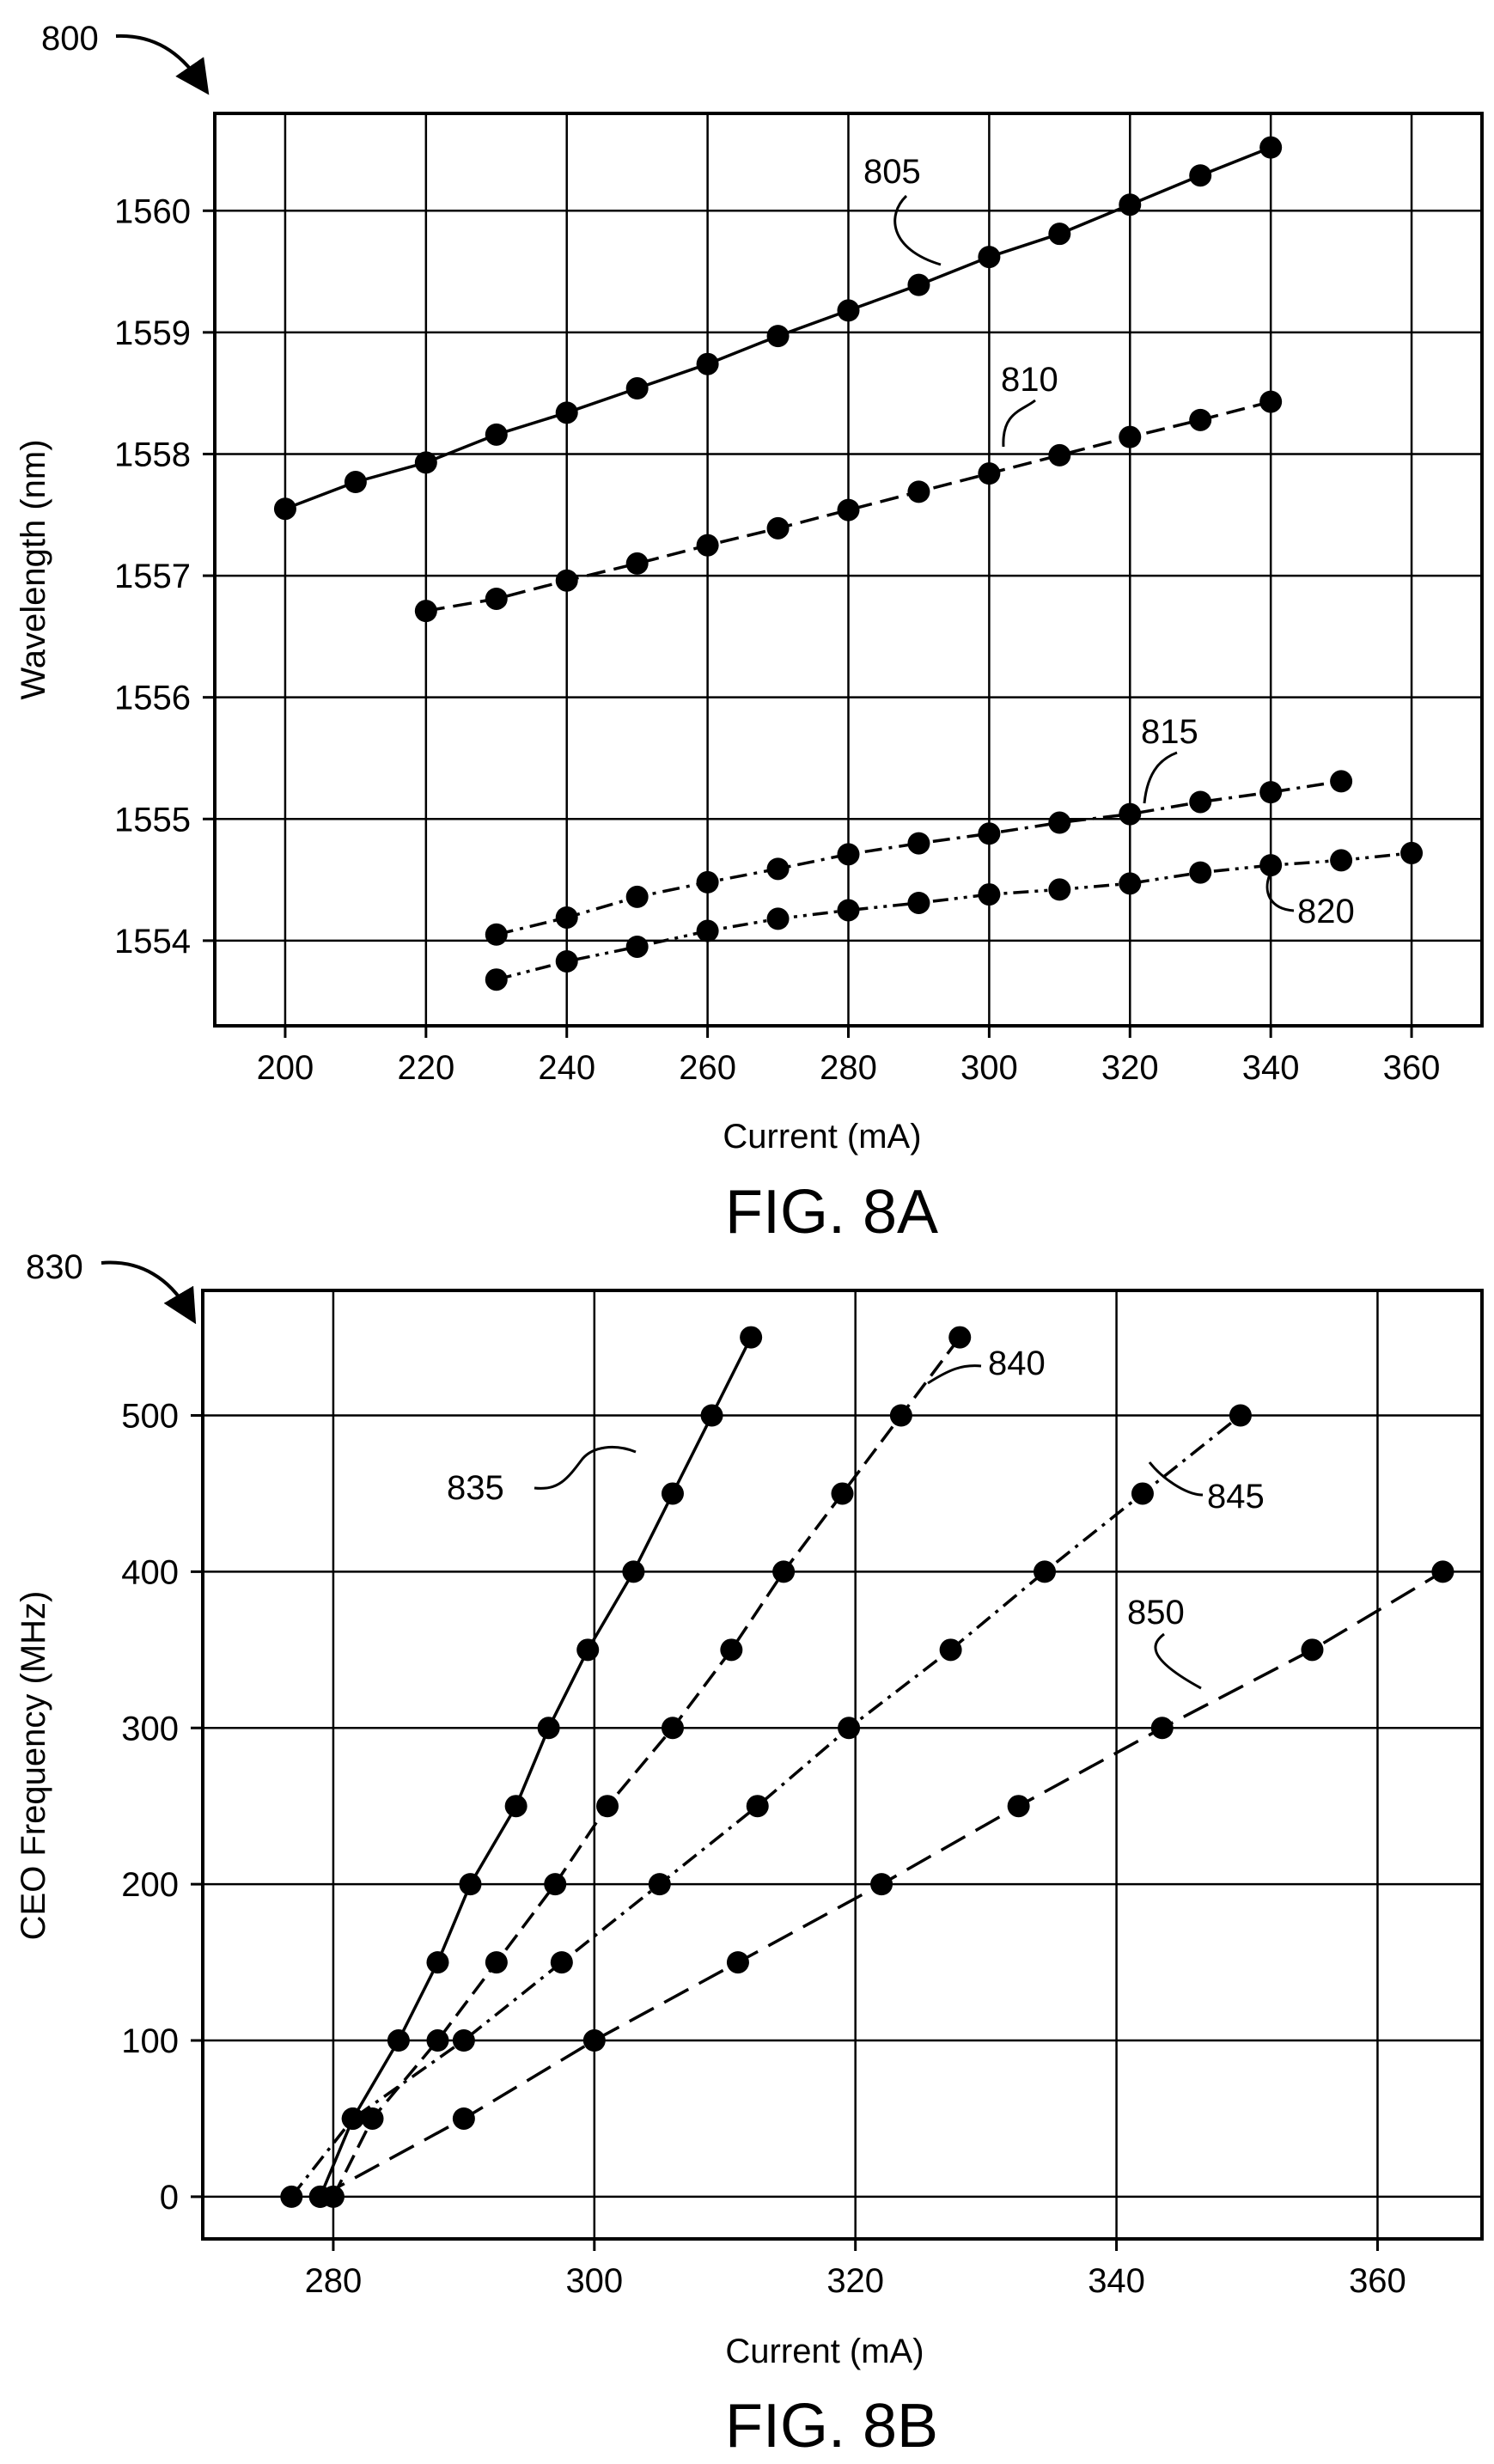  I want to click on y-tick-label: 1555, so click(152, 820).